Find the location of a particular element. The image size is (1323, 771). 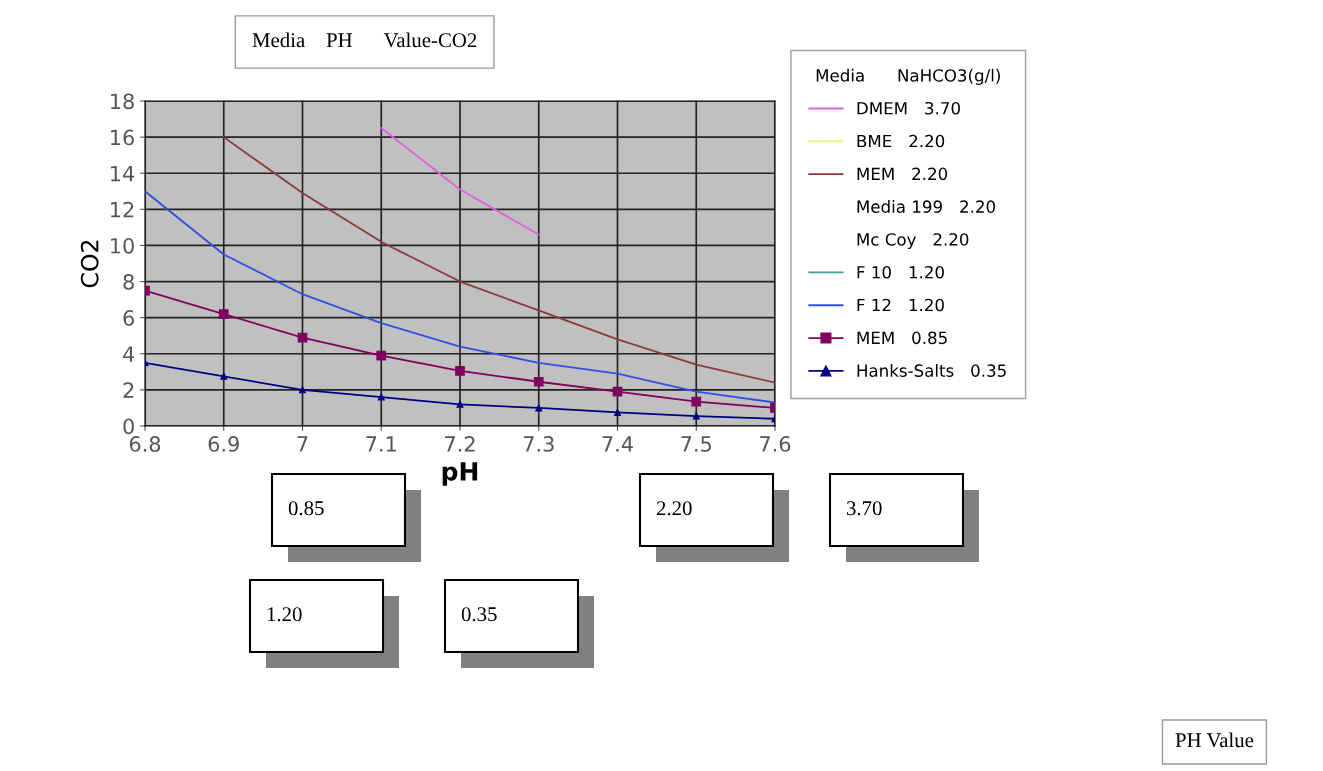

x-tick-label: 7.4 is located at coordinates (617, 444).